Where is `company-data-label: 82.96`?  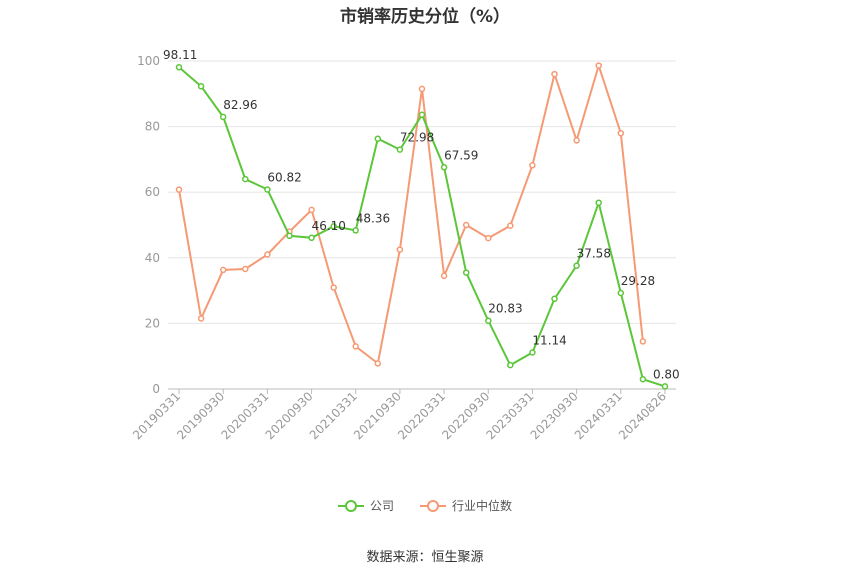
company-data-label: 82.96 is located at coordinates (240, 105).